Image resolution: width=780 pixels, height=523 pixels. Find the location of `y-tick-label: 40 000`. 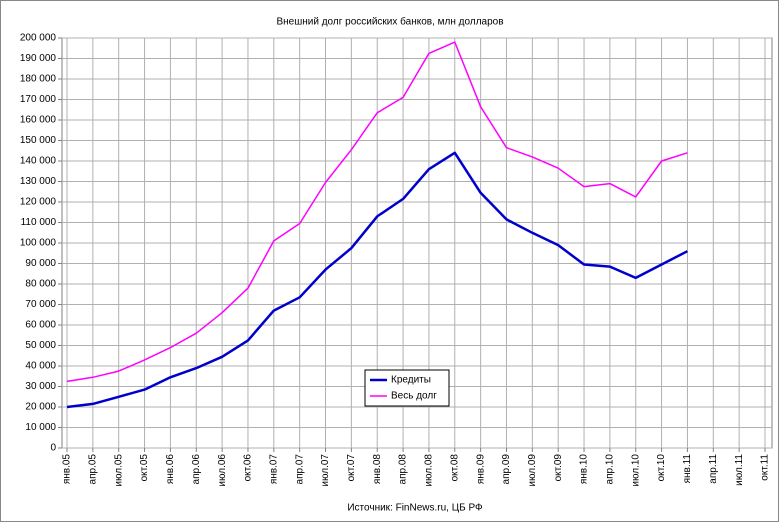

y-tick-label: 40 000 is located at coordinates (40, 366).